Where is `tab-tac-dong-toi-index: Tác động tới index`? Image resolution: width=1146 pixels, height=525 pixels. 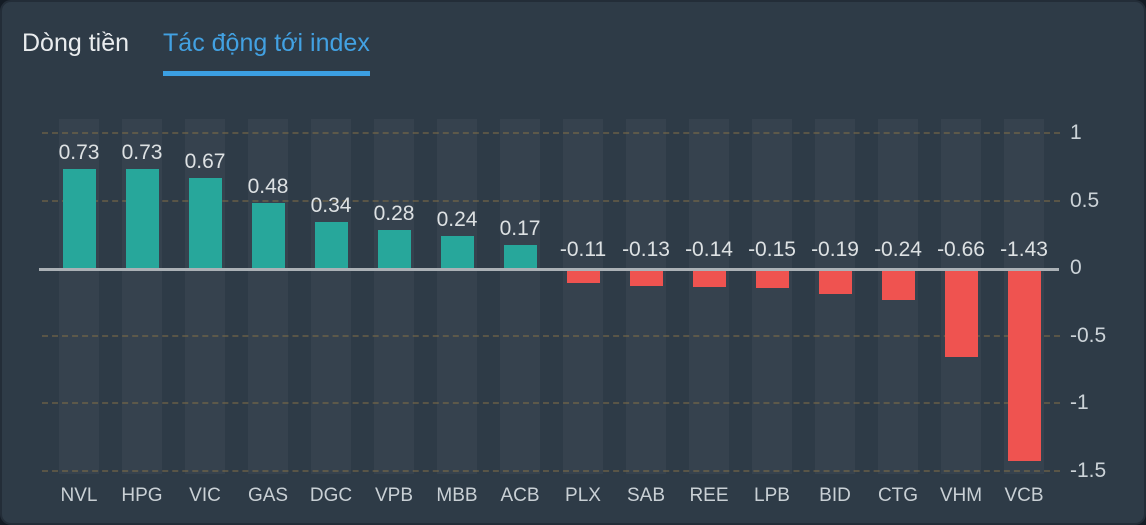
tab-tac-dong-toi-index: Tác động tới index is located at coordinates (266, 52).